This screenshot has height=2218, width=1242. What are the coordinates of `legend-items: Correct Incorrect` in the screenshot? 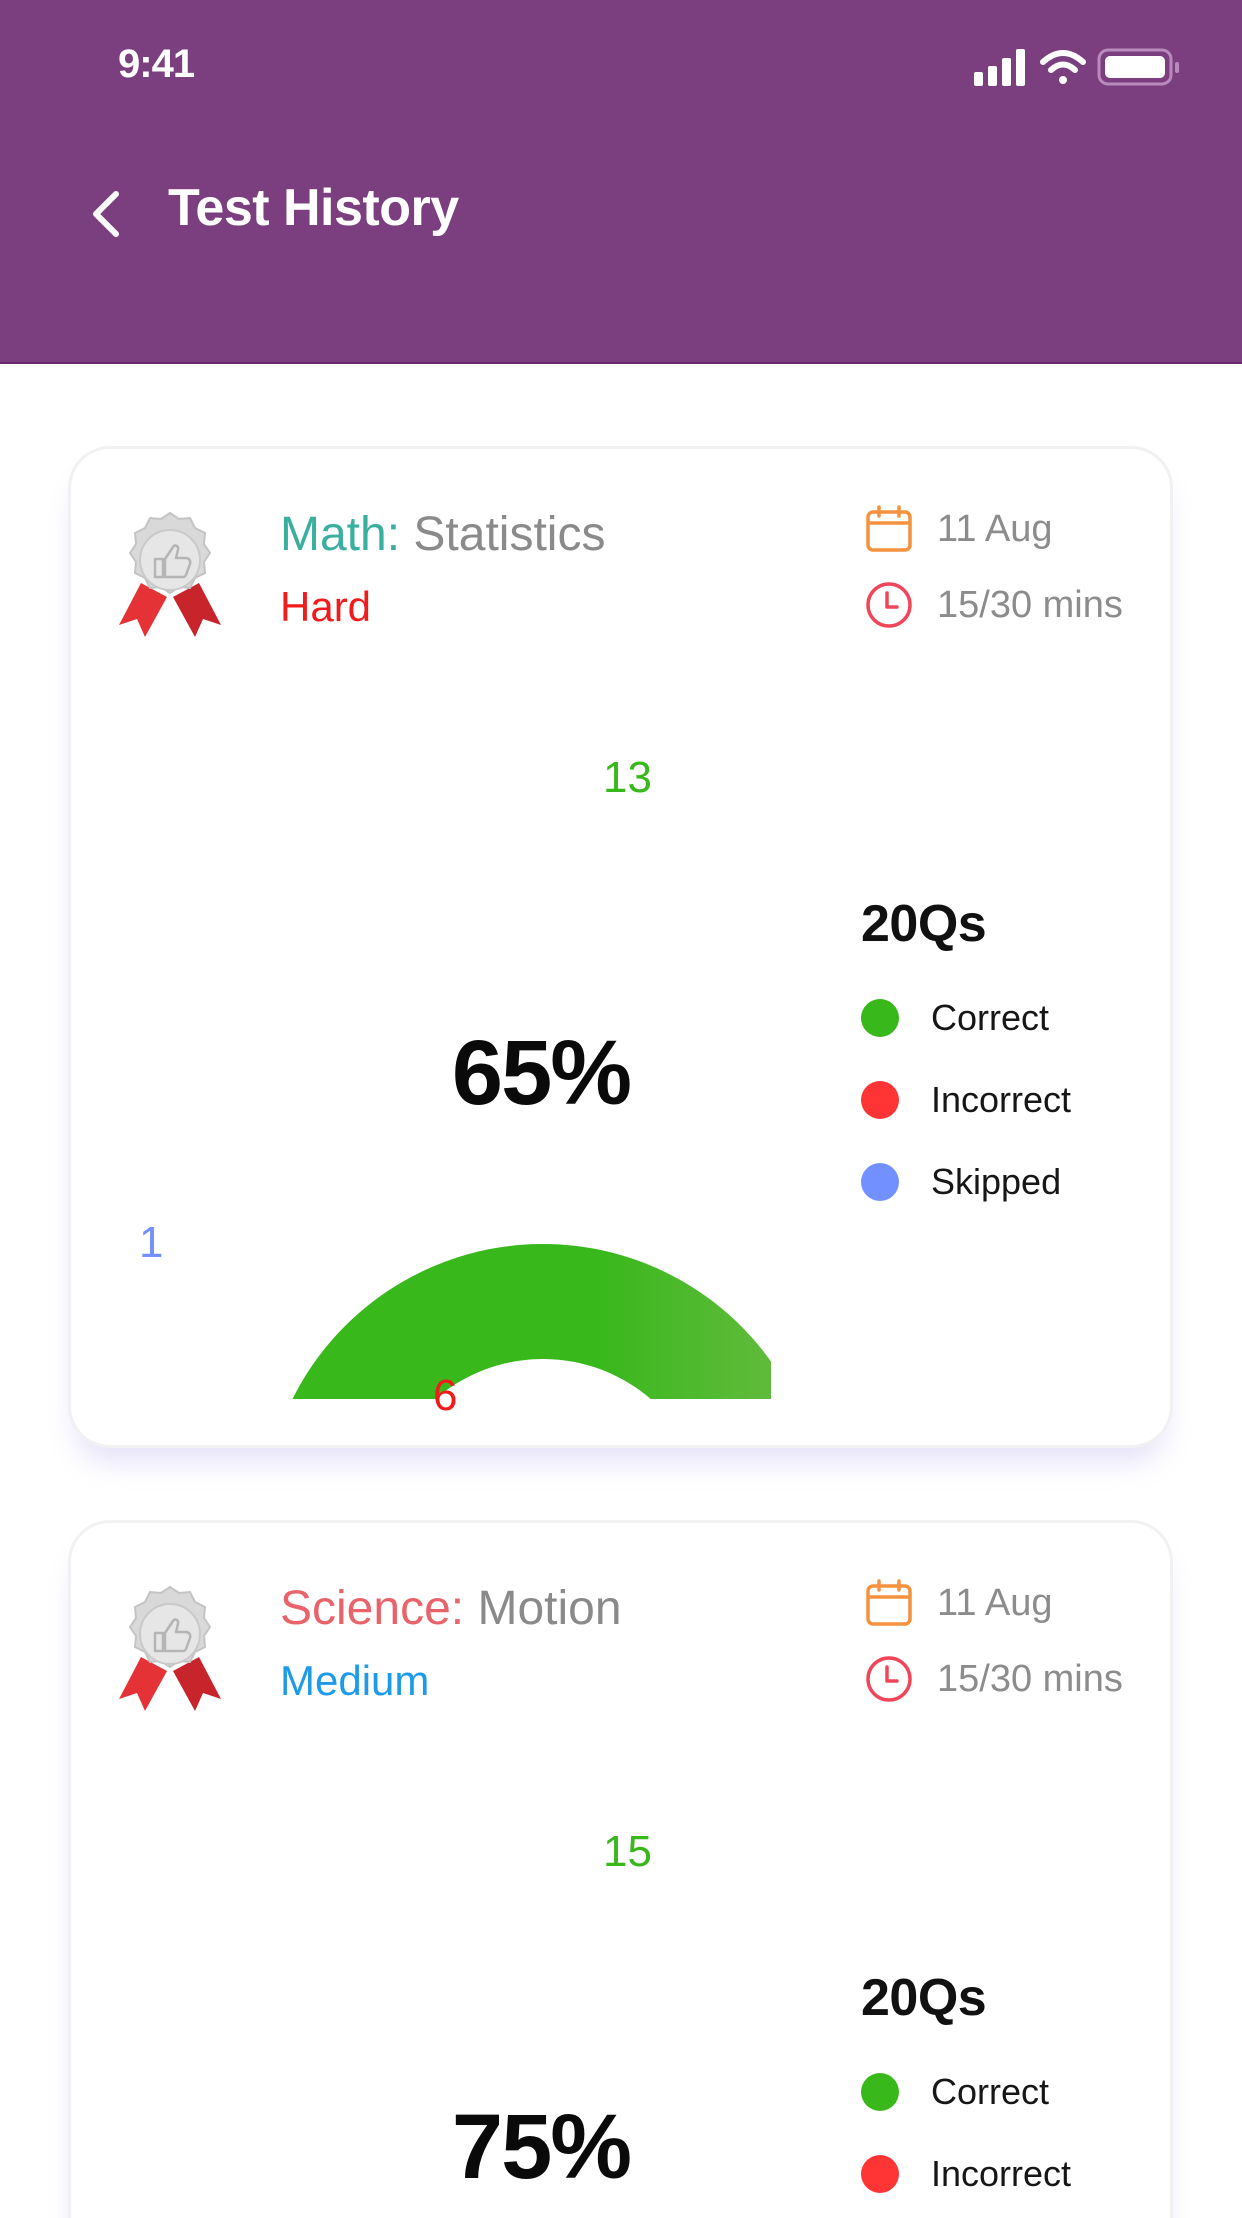 It's located at (966, 2131).